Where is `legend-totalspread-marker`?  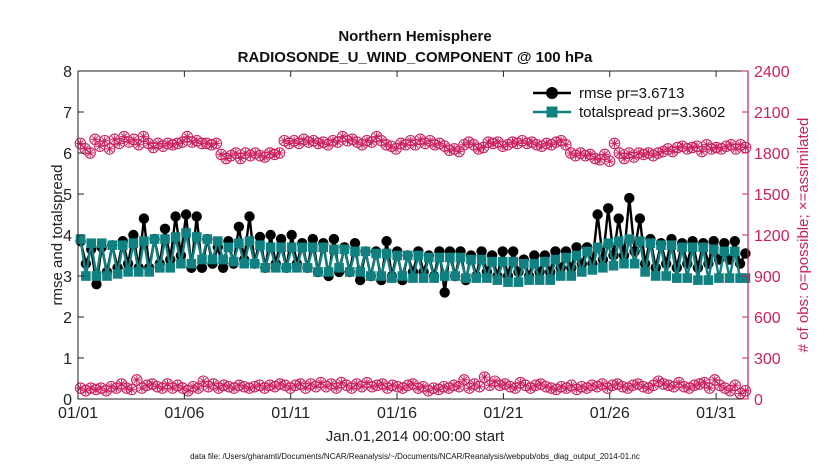
legend-totalspread-marker is located at coordinates (552, 112).